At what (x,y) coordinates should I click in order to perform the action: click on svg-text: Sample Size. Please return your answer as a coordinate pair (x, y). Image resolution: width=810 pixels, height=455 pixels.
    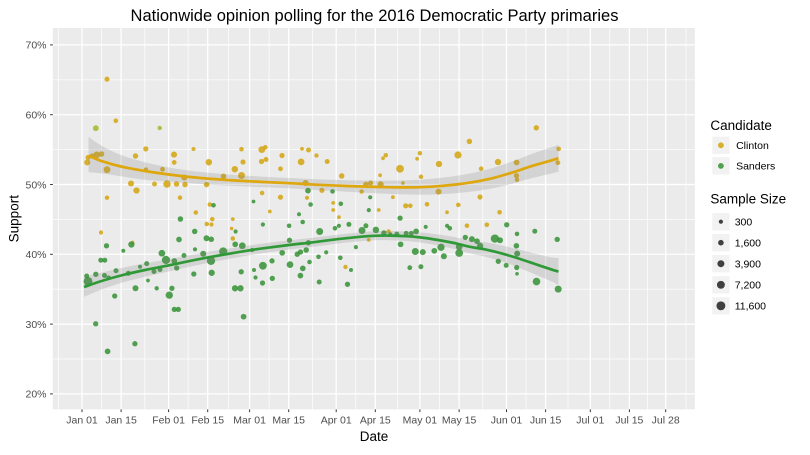
    Looking at the image, I should click on (748, 199).